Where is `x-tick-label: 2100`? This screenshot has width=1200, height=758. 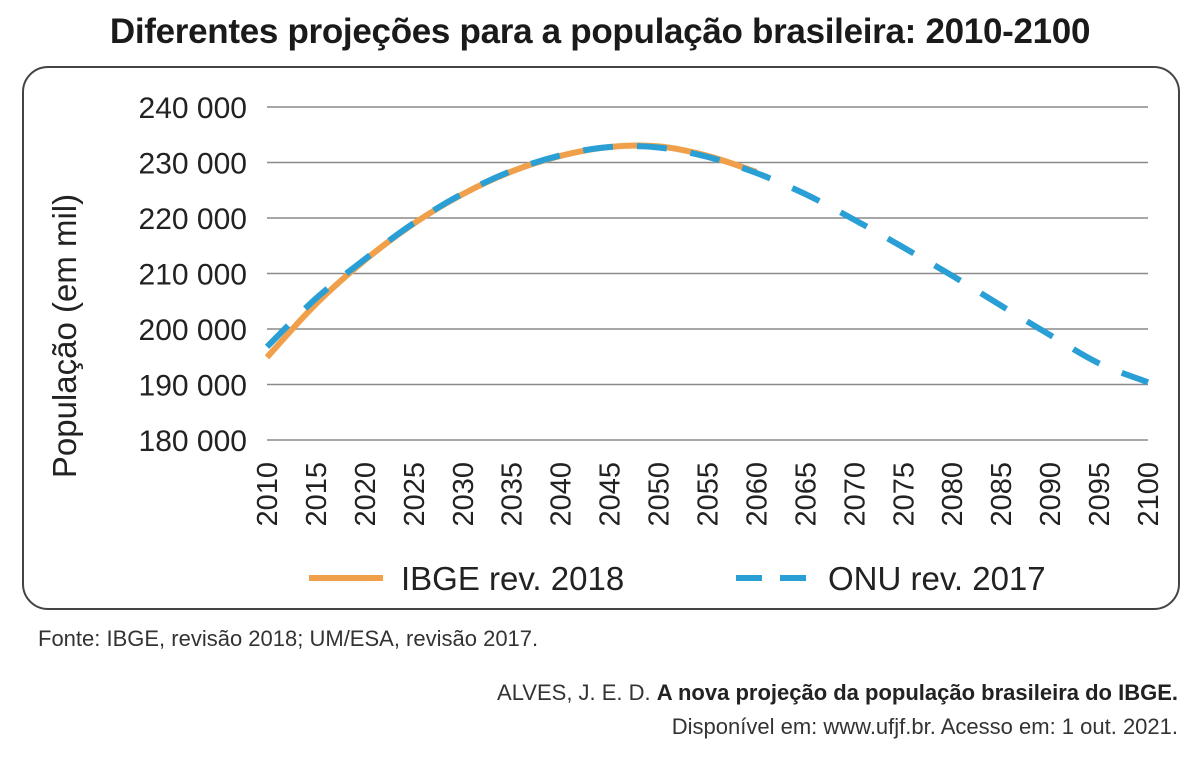 x-tick-label: 2100 is located at coordinates (1149, 494).